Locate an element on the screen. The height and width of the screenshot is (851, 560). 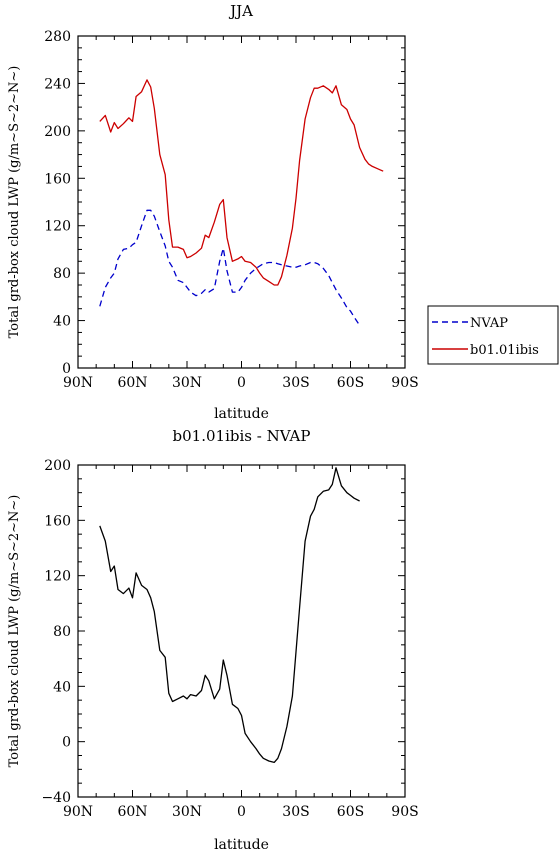
legend-box is located at coordinates (493, 335).